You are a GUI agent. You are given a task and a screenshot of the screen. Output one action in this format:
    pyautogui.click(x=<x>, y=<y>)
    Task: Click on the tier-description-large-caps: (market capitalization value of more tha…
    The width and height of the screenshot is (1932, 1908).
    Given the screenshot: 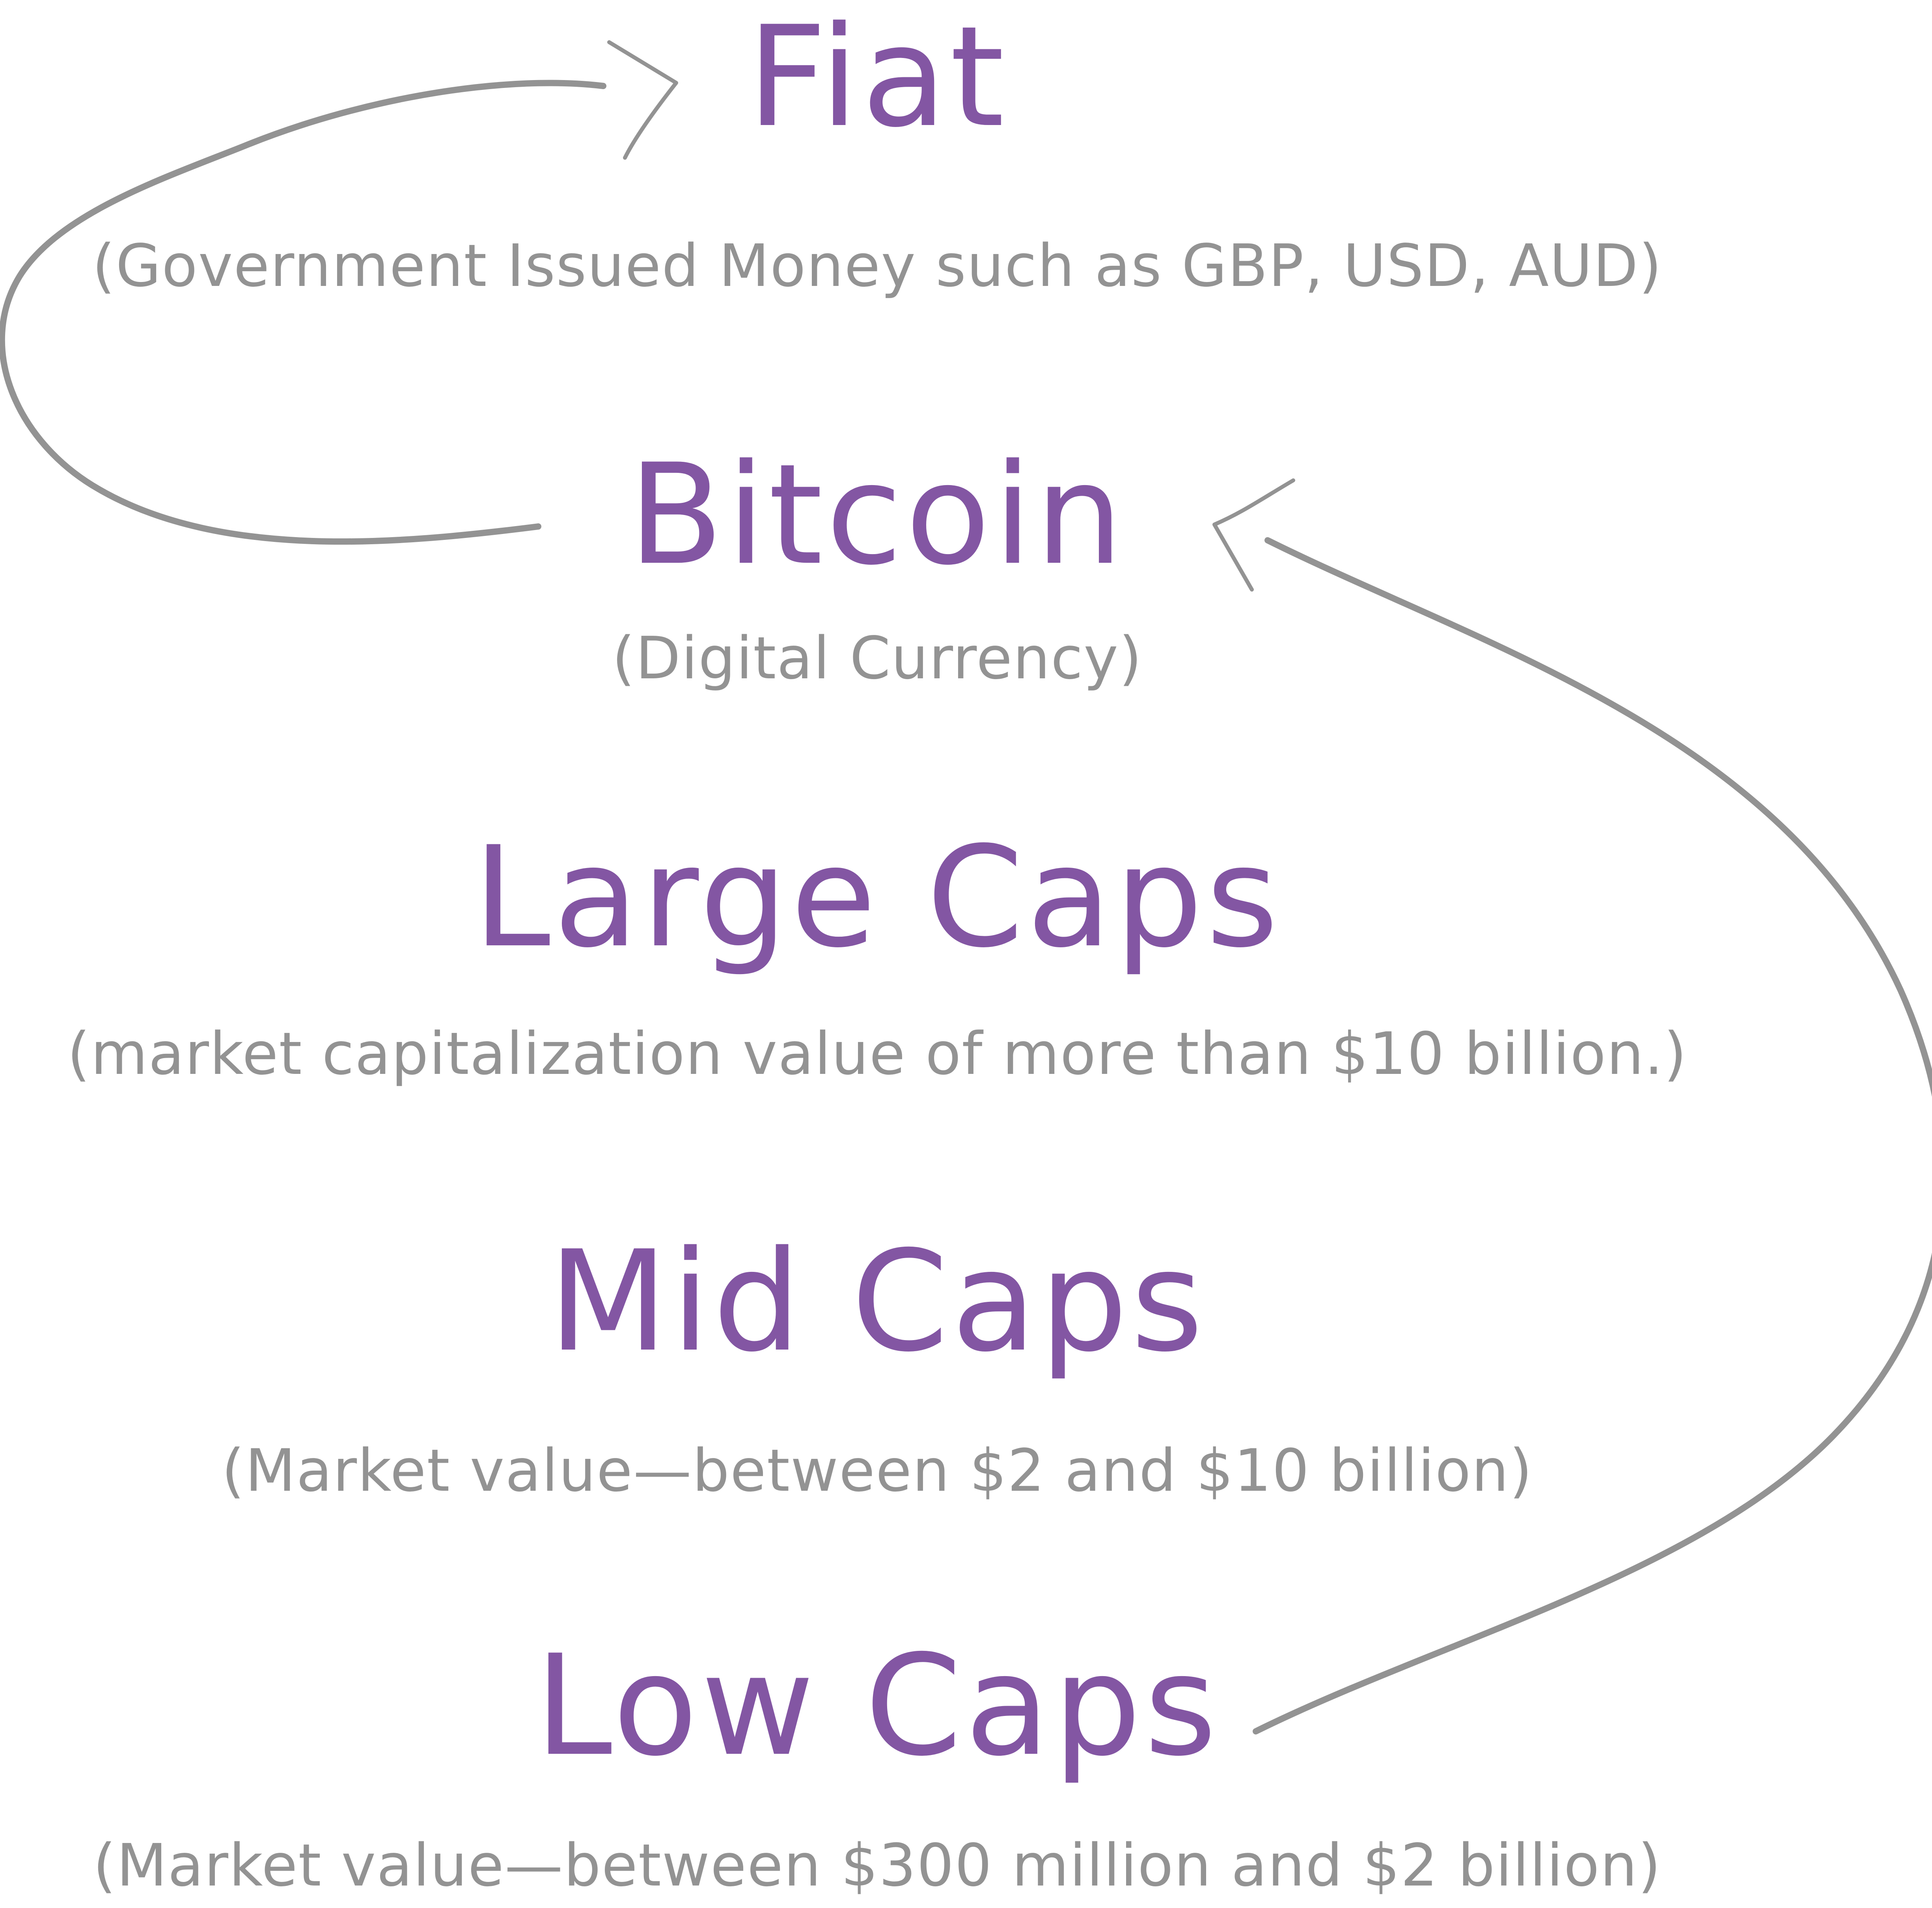 What is the action you would take?
    pyautogui.click(x=877, y=1054)
    